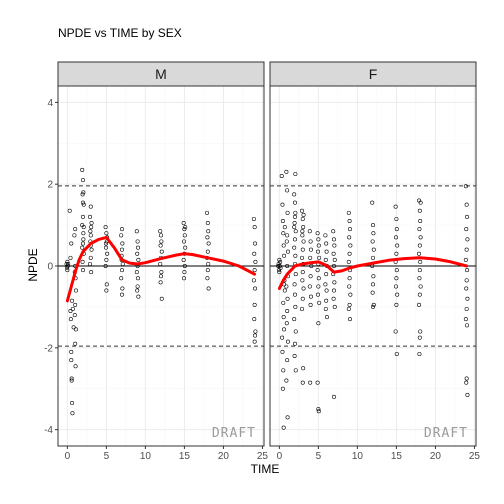 Image resolution: width=504 pixels, height=504 pixels. What do you see at coordinates (373, 74) in the screenshot?
I see `facet-strip` at bounding box center [373, 74].